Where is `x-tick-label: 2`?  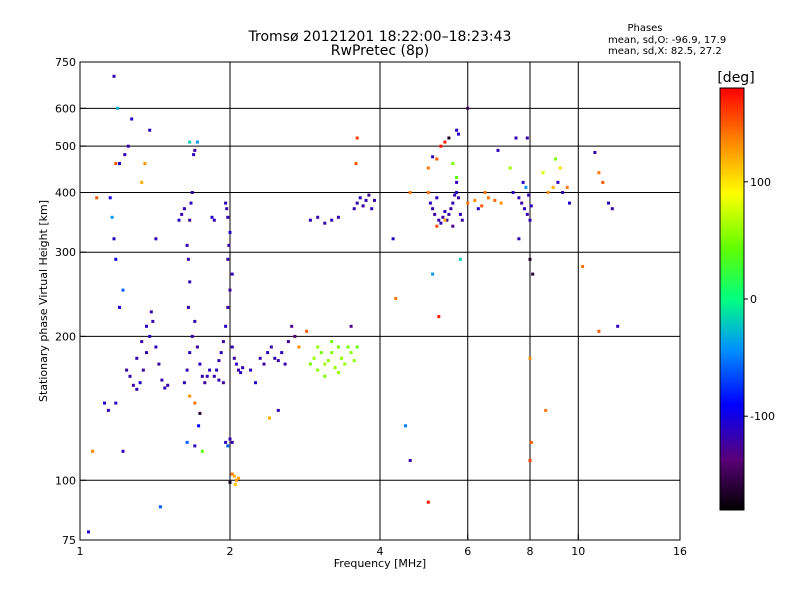 x-tick-label: 2 is located at coordinates (230, 551).